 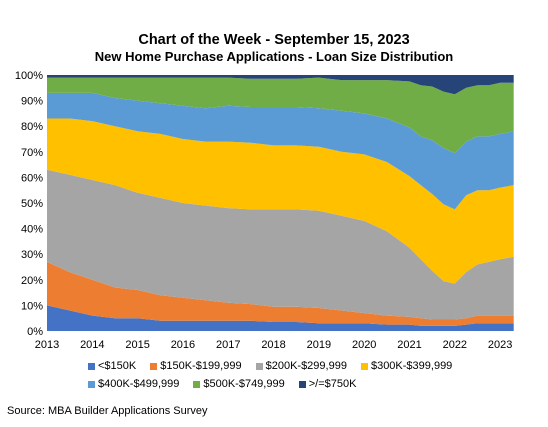 I want to click on legend-label: $200K-$299,999, so click(x=306, y=366).